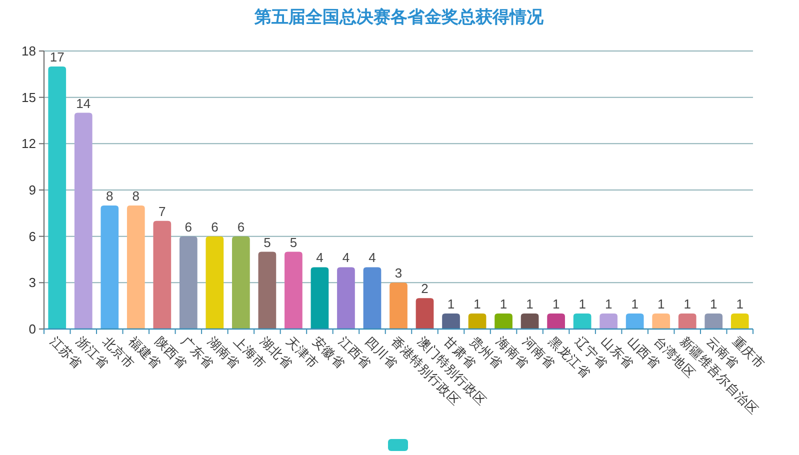 The image size is (799, 455). What do you see at coordinates (29, 144) in the screenshot?
I see `y-tick-label: 12` at bounding box center [29, 144].